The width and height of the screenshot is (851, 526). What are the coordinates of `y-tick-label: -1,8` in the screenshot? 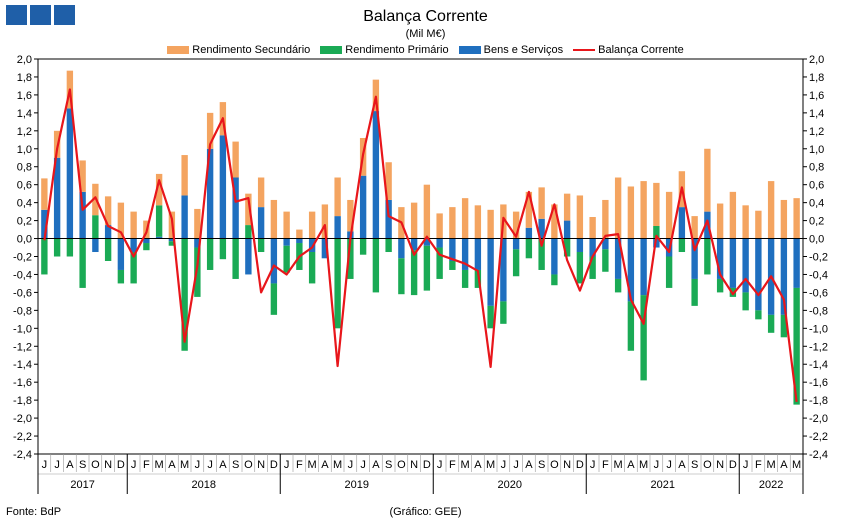 It's located at (22, 401).